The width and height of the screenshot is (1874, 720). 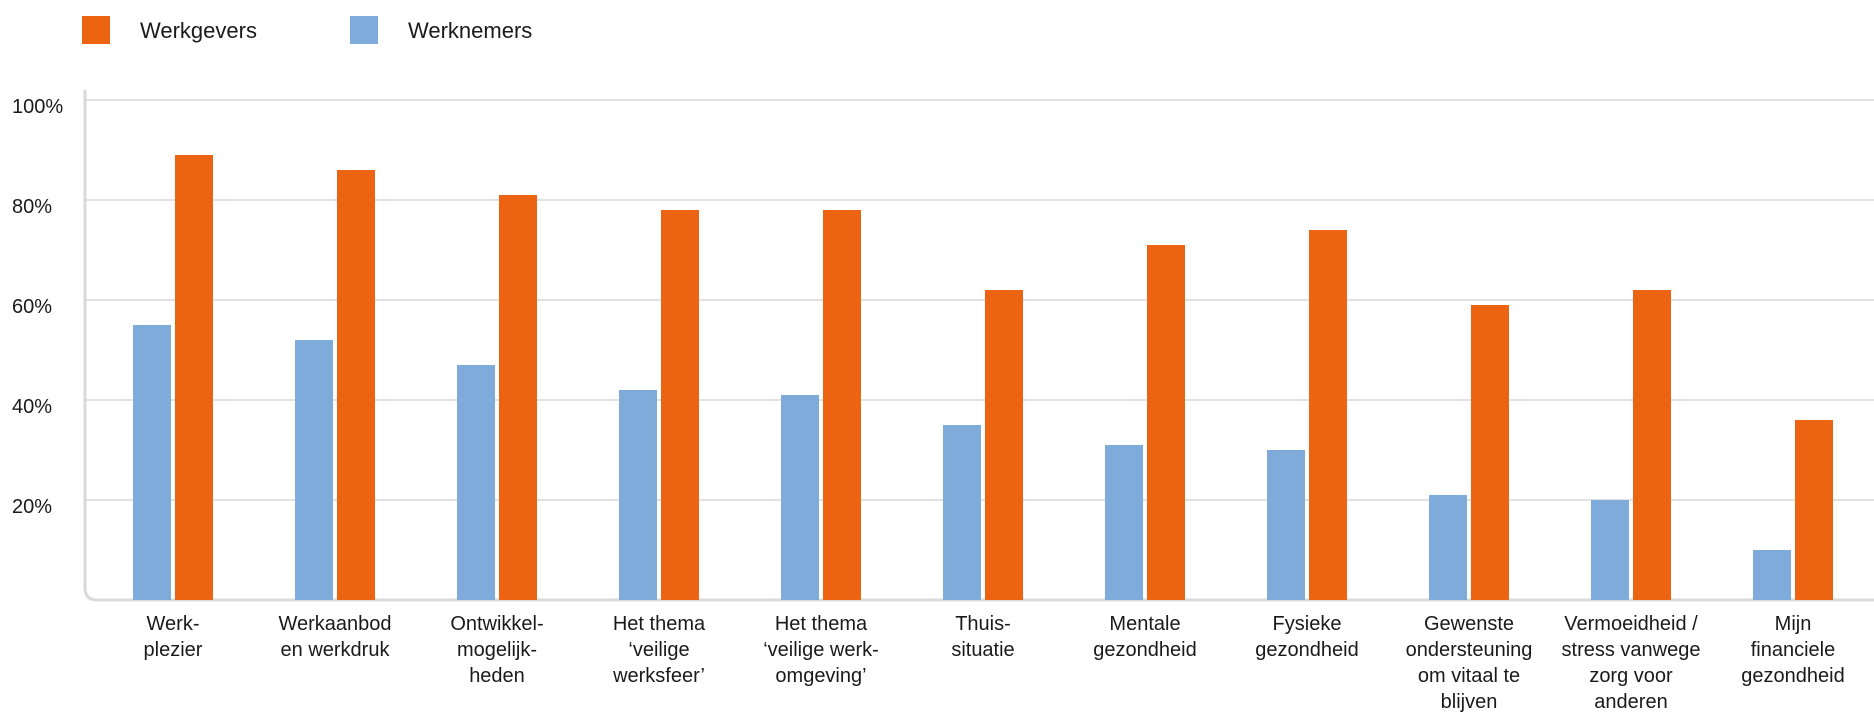 What do you see at coordinates (173, 637) in the screenshot?
I see `category-label-0: Werk-plezier` at bounding box center [173, 637].